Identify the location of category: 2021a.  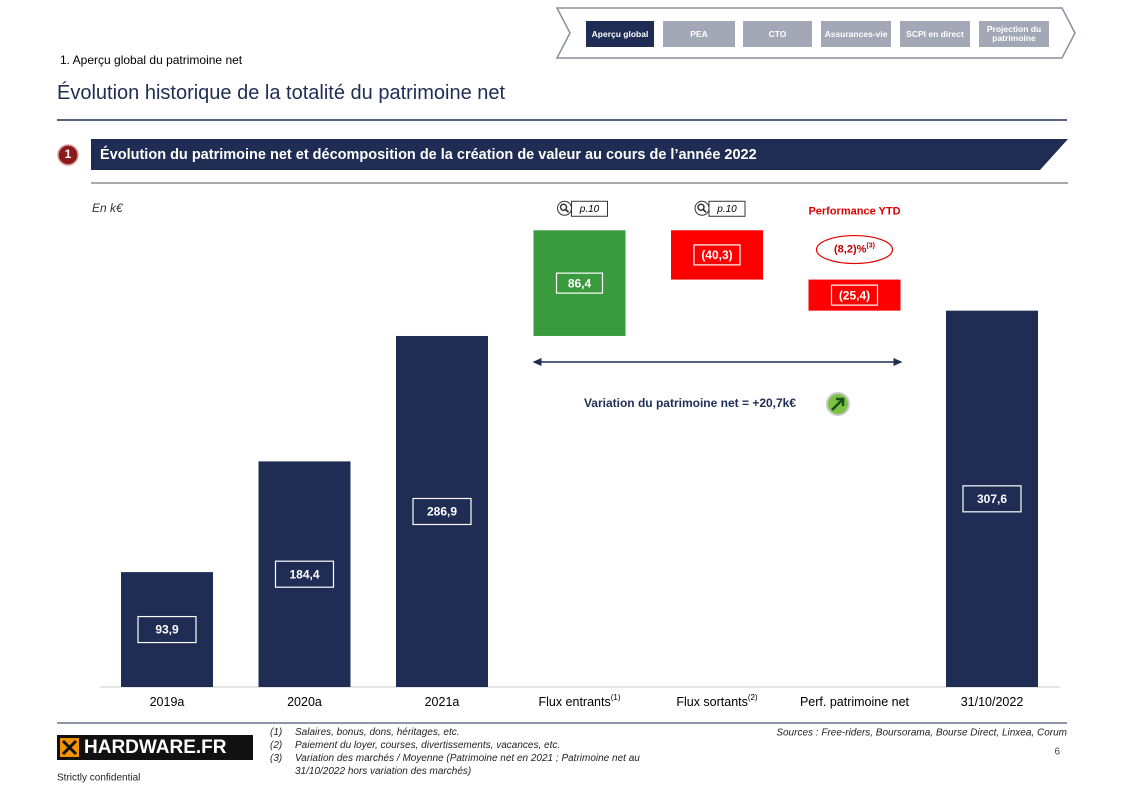
(442, 702).